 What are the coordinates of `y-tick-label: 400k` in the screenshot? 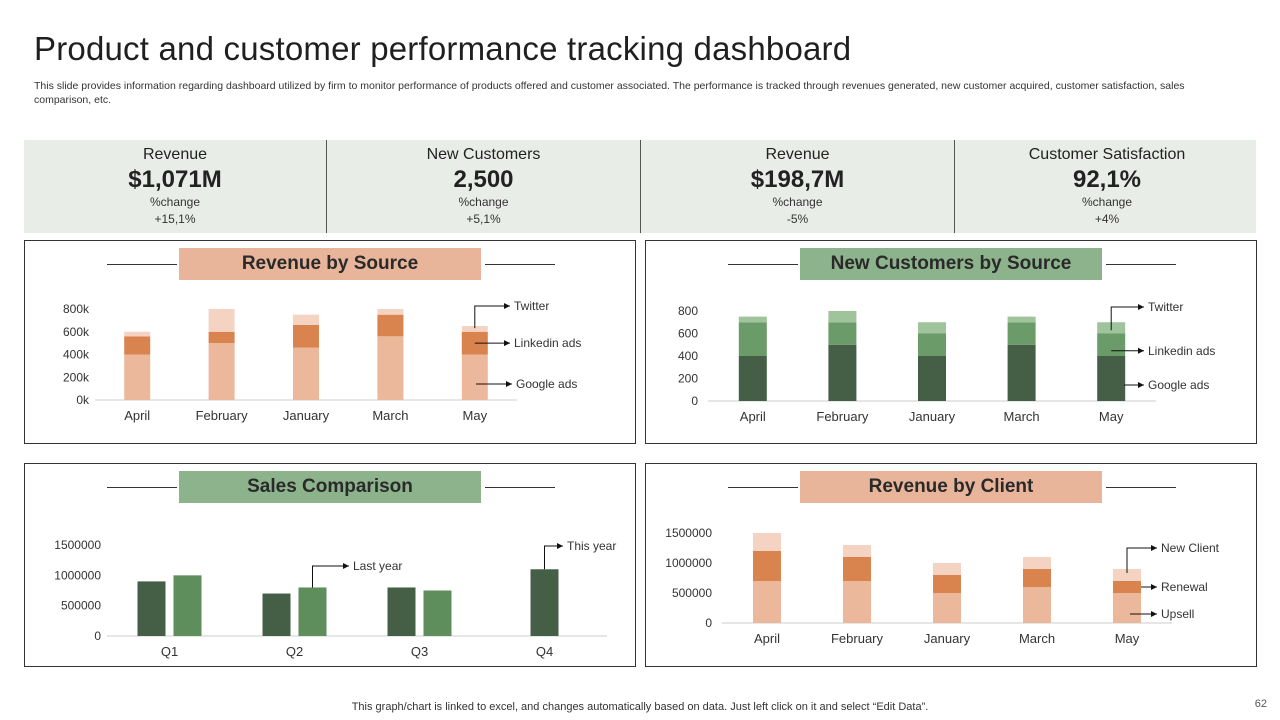 It's located at (76, 355).